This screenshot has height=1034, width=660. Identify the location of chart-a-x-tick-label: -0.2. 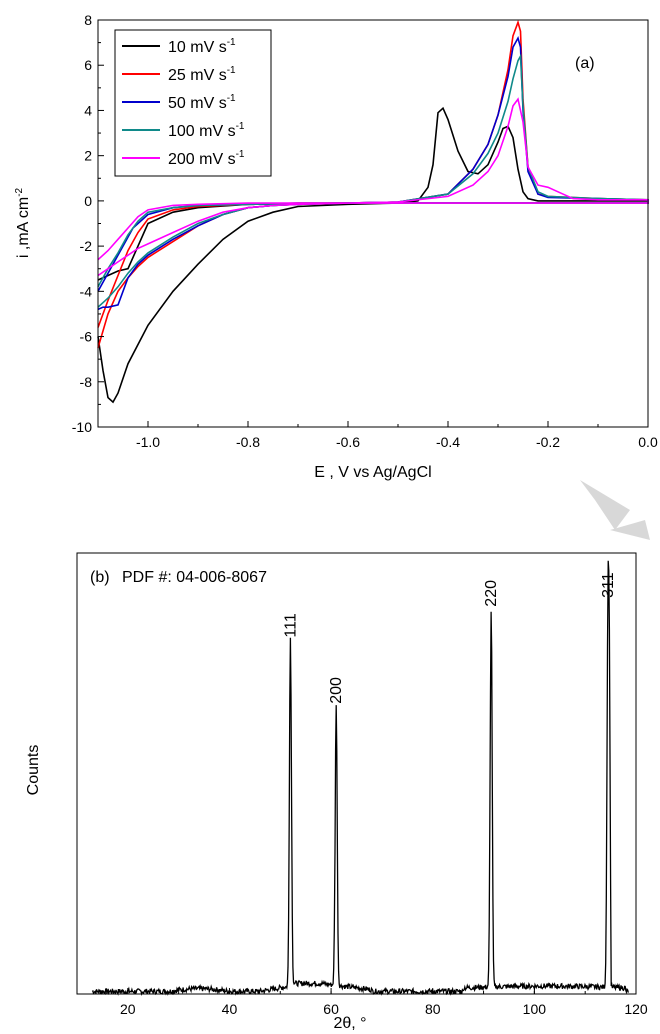
(548, 442).